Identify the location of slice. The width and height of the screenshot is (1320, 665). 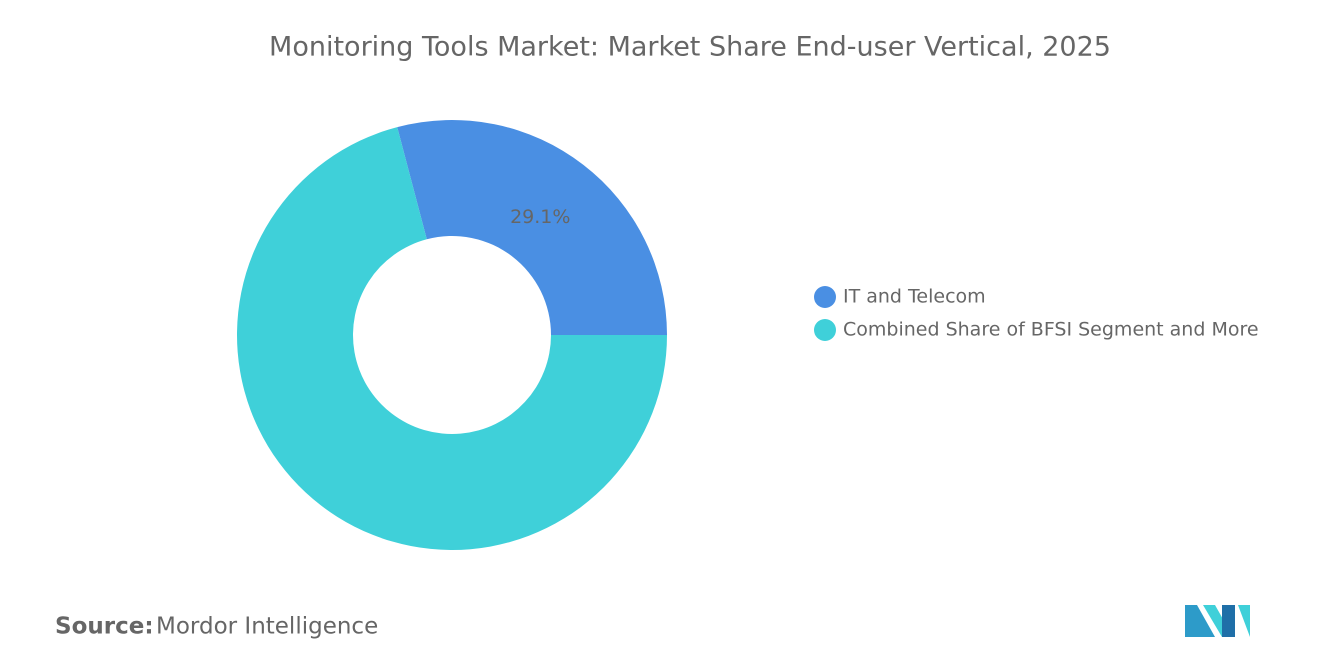
(532, 227).